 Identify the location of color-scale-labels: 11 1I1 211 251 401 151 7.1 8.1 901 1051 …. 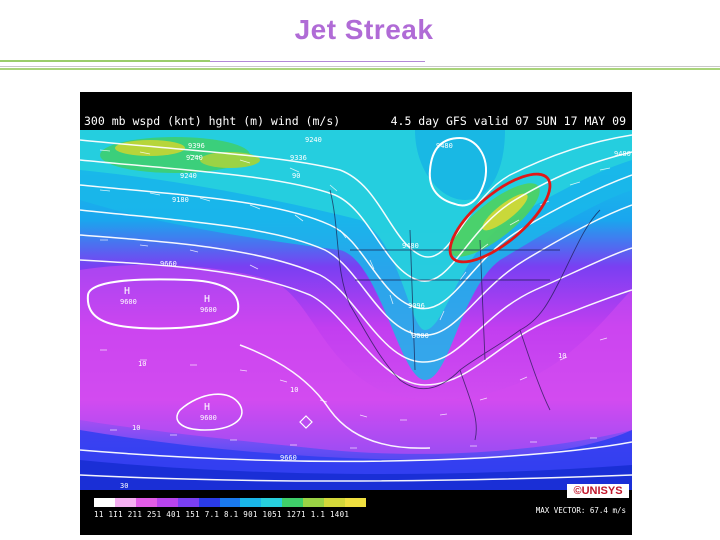
(222, 514).